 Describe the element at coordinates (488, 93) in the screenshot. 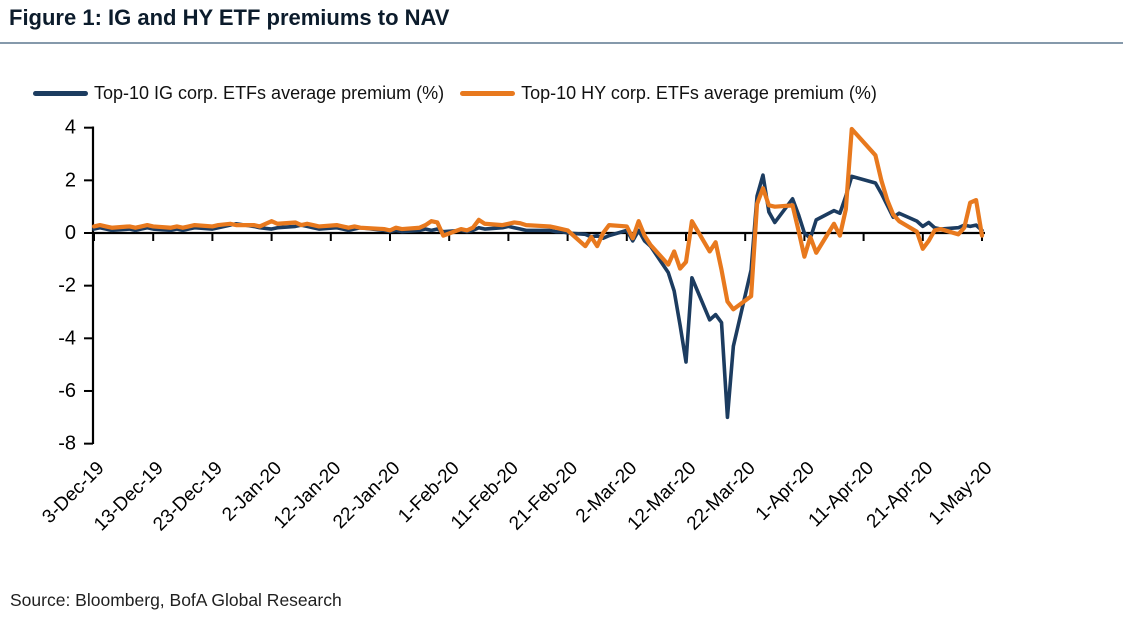

I see `hy-line-swatch-icon` at that location.